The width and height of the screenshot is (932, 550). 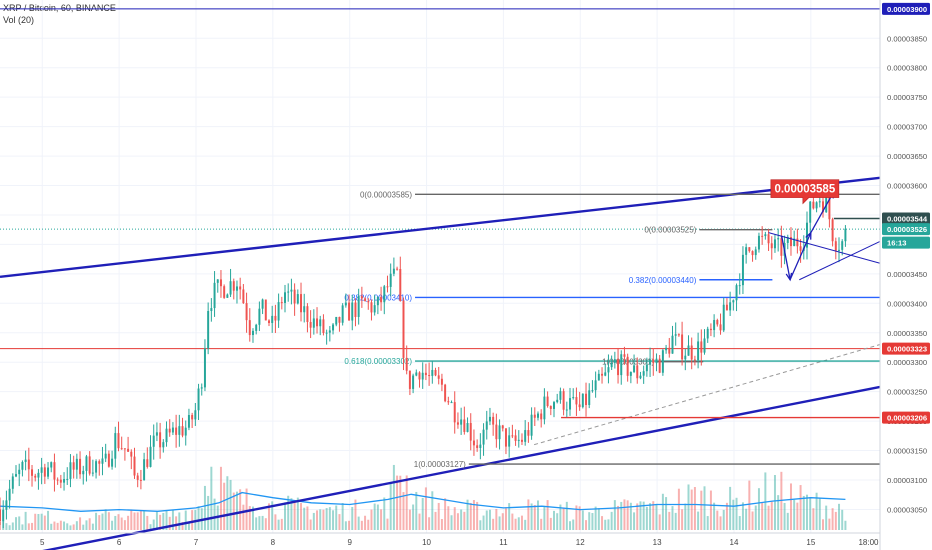 What do you see at coordinates (907, 97) in the screenshot?
I see `price-tick-label: 0.00003750` at bounding box center [907, 97].